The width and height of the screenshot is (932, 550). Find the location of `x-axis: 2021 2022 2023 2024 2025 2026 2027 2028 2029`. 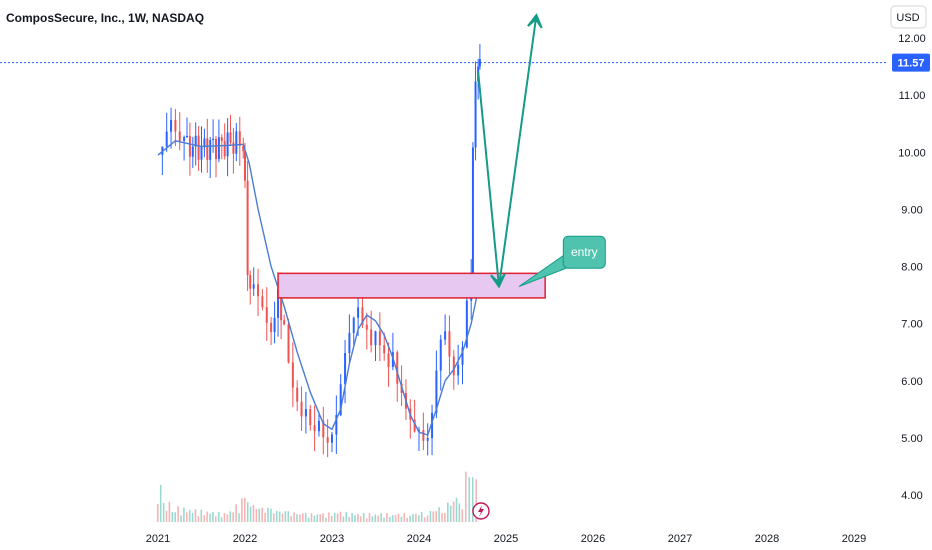

x-axis: 2021 2022 2023 2024 2025 2026 2027 2028 2029 is located at coordinates (506, 539).